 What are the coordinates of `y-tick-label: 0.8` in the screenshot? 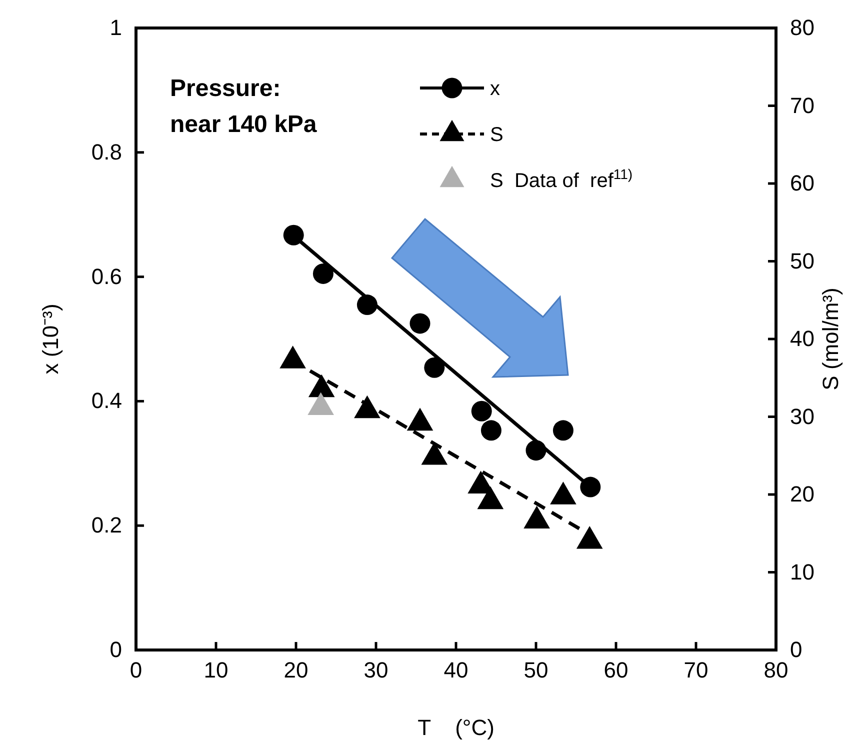 It's located at (106, 151).